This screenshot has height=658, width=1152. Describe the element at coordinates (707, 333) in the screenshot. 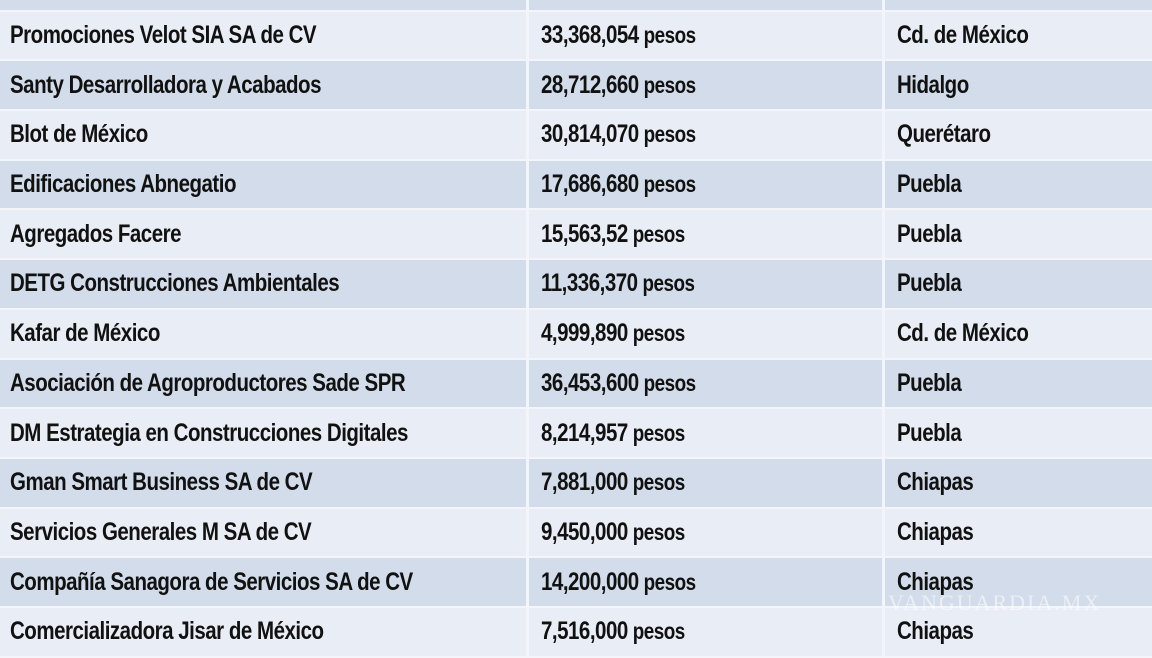

I see `amount-cell: 4,999,890 pesos` at that location.